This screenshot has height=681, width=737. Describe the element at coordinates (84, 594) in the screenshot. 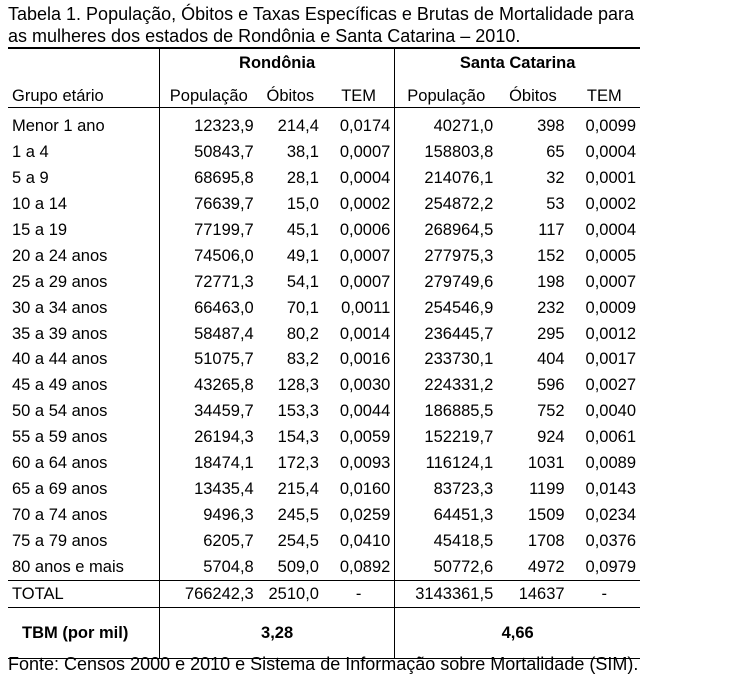

I see `total-label: TOTAL` at that location.